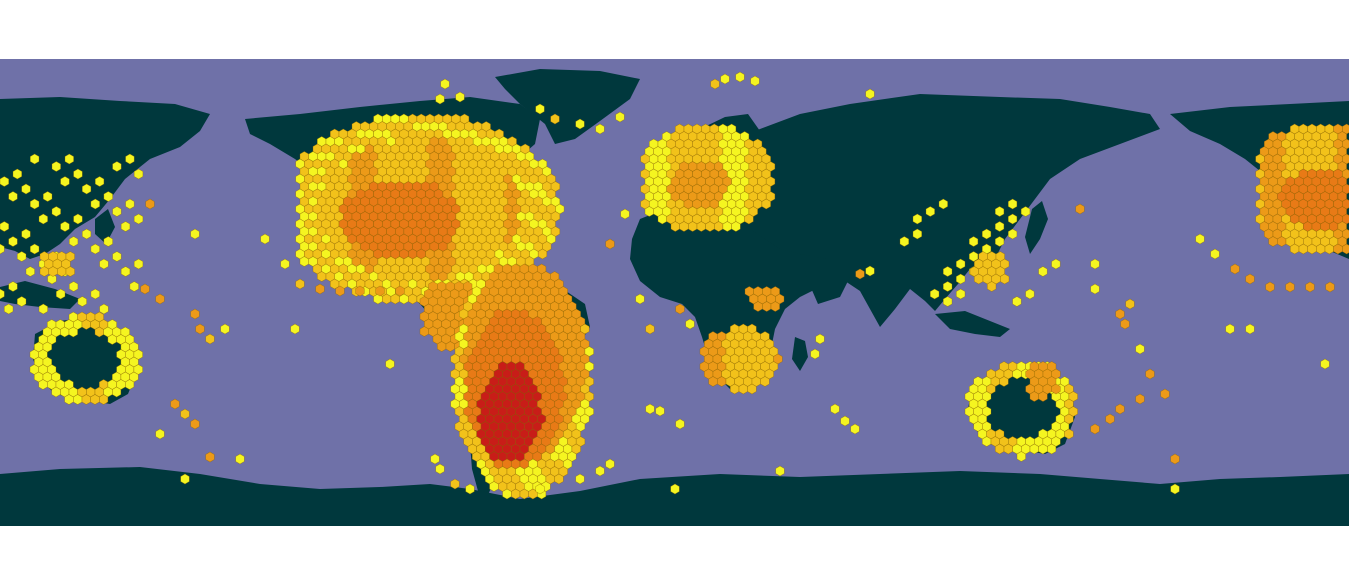 The width and height of the screenshot is (1349, 585). Describe the element at coordinates (105, 178) in the screenshot. I see `asia-west-edge-land` at that location.